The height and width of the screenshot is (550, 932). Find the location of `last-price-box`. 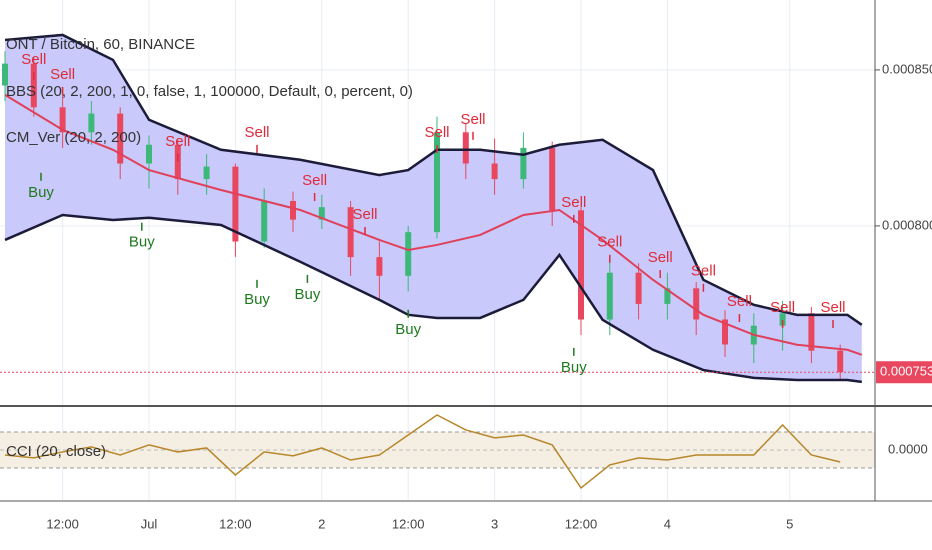

last-price-box is located at coordinates (904, 372).